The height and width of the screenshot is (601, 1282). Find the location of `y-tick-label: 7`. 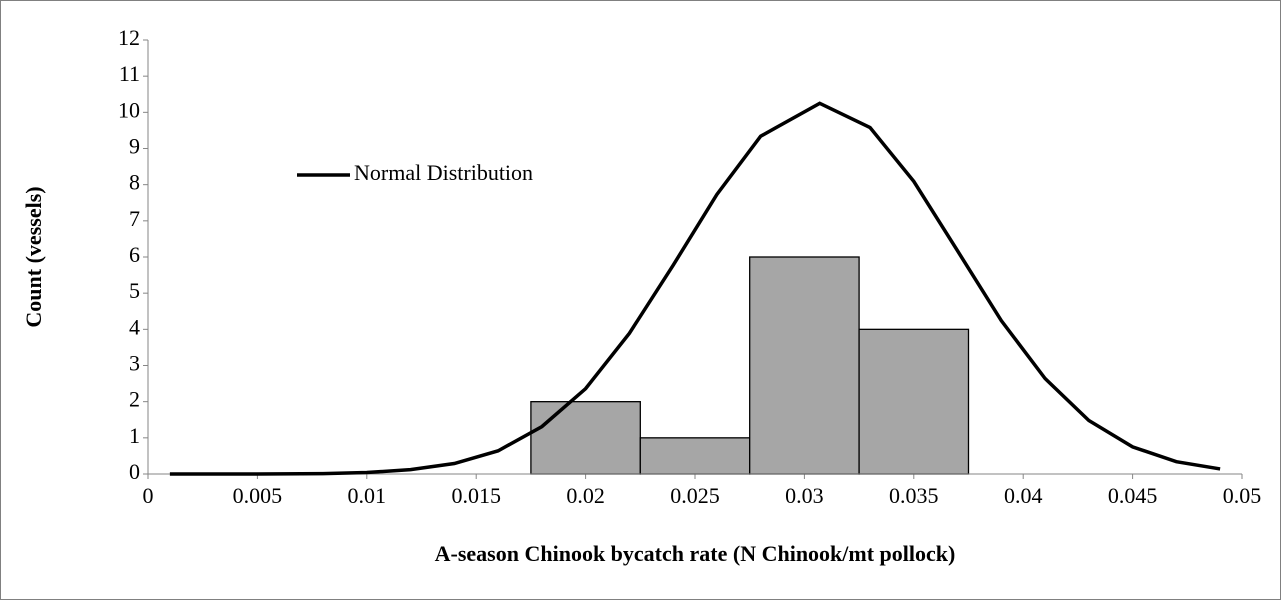

y-tick-label: 7 is located at coordinates (134, 218).